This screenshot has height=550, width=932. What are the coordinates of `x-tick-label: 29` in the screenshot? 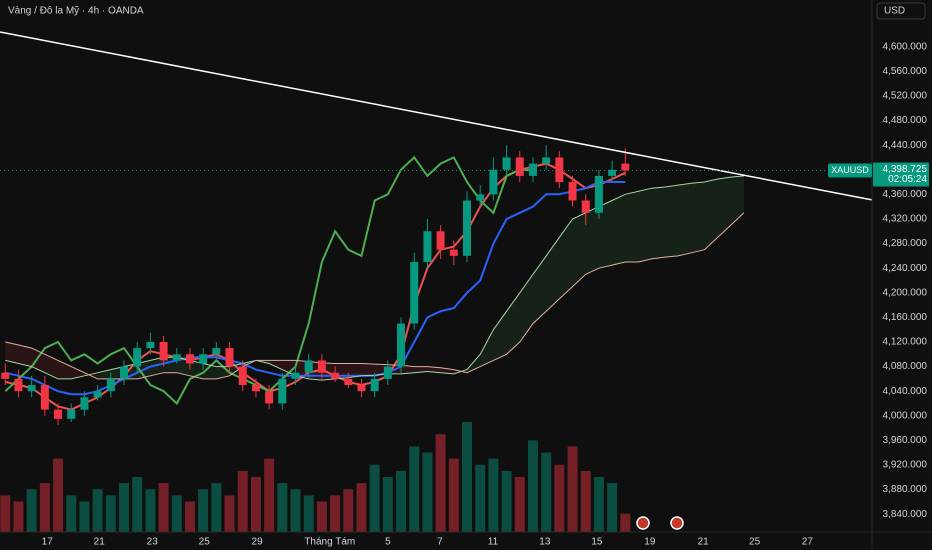 It's located at (258, 542).